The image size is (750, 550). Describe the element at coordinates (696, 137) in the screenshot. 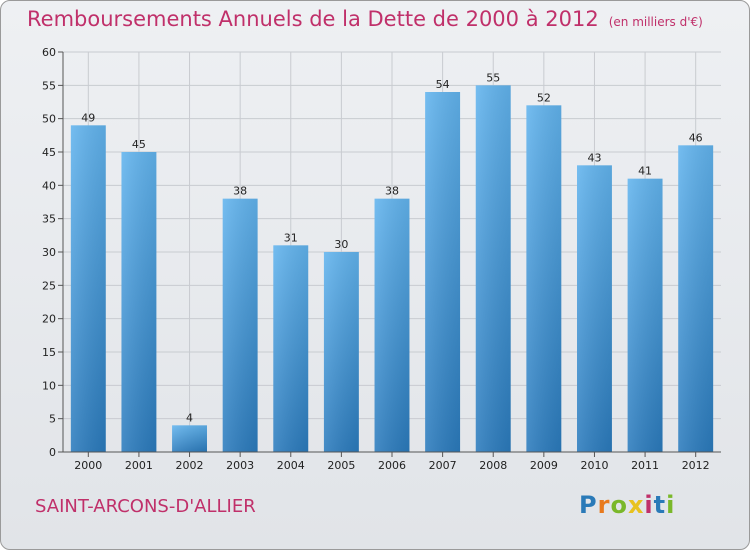

I see `value-label-2012: 46` at that location.